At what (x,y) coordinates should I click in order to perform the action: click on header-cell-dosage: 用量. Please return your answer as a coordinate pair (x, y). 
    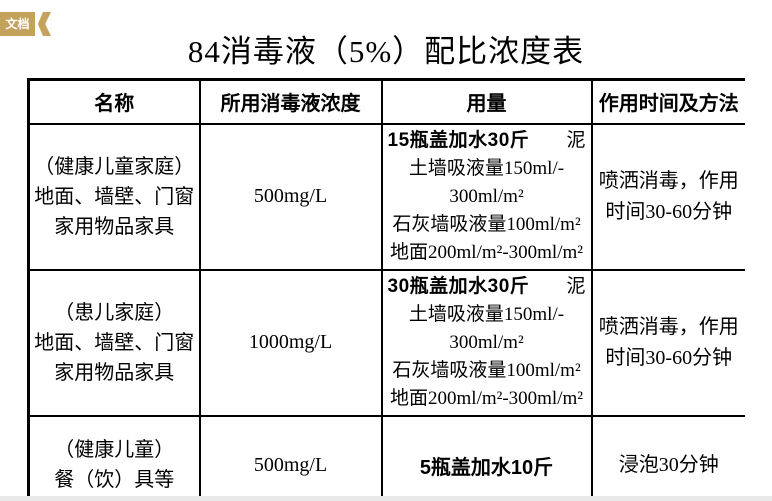
    Looking at the image, I should click on (486, 101).